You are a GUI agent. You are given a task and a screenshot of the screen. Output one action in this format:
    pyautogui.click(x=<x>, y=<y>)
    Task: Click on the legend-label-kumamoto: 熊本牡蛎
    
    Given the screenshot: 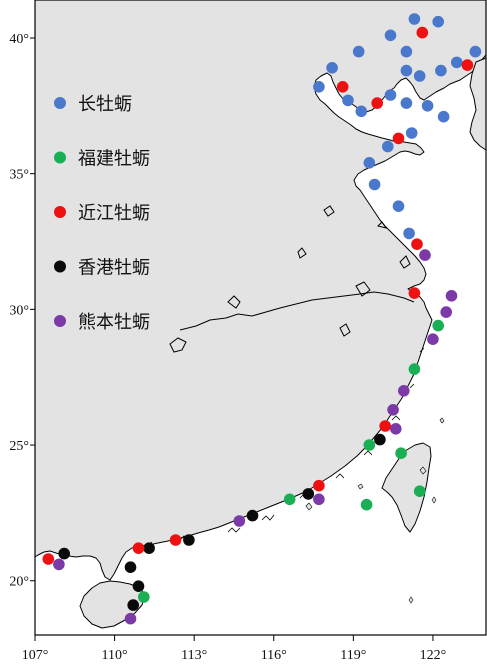 What is the action you would take?
    pyautogui.click(x=114, y=322)
    